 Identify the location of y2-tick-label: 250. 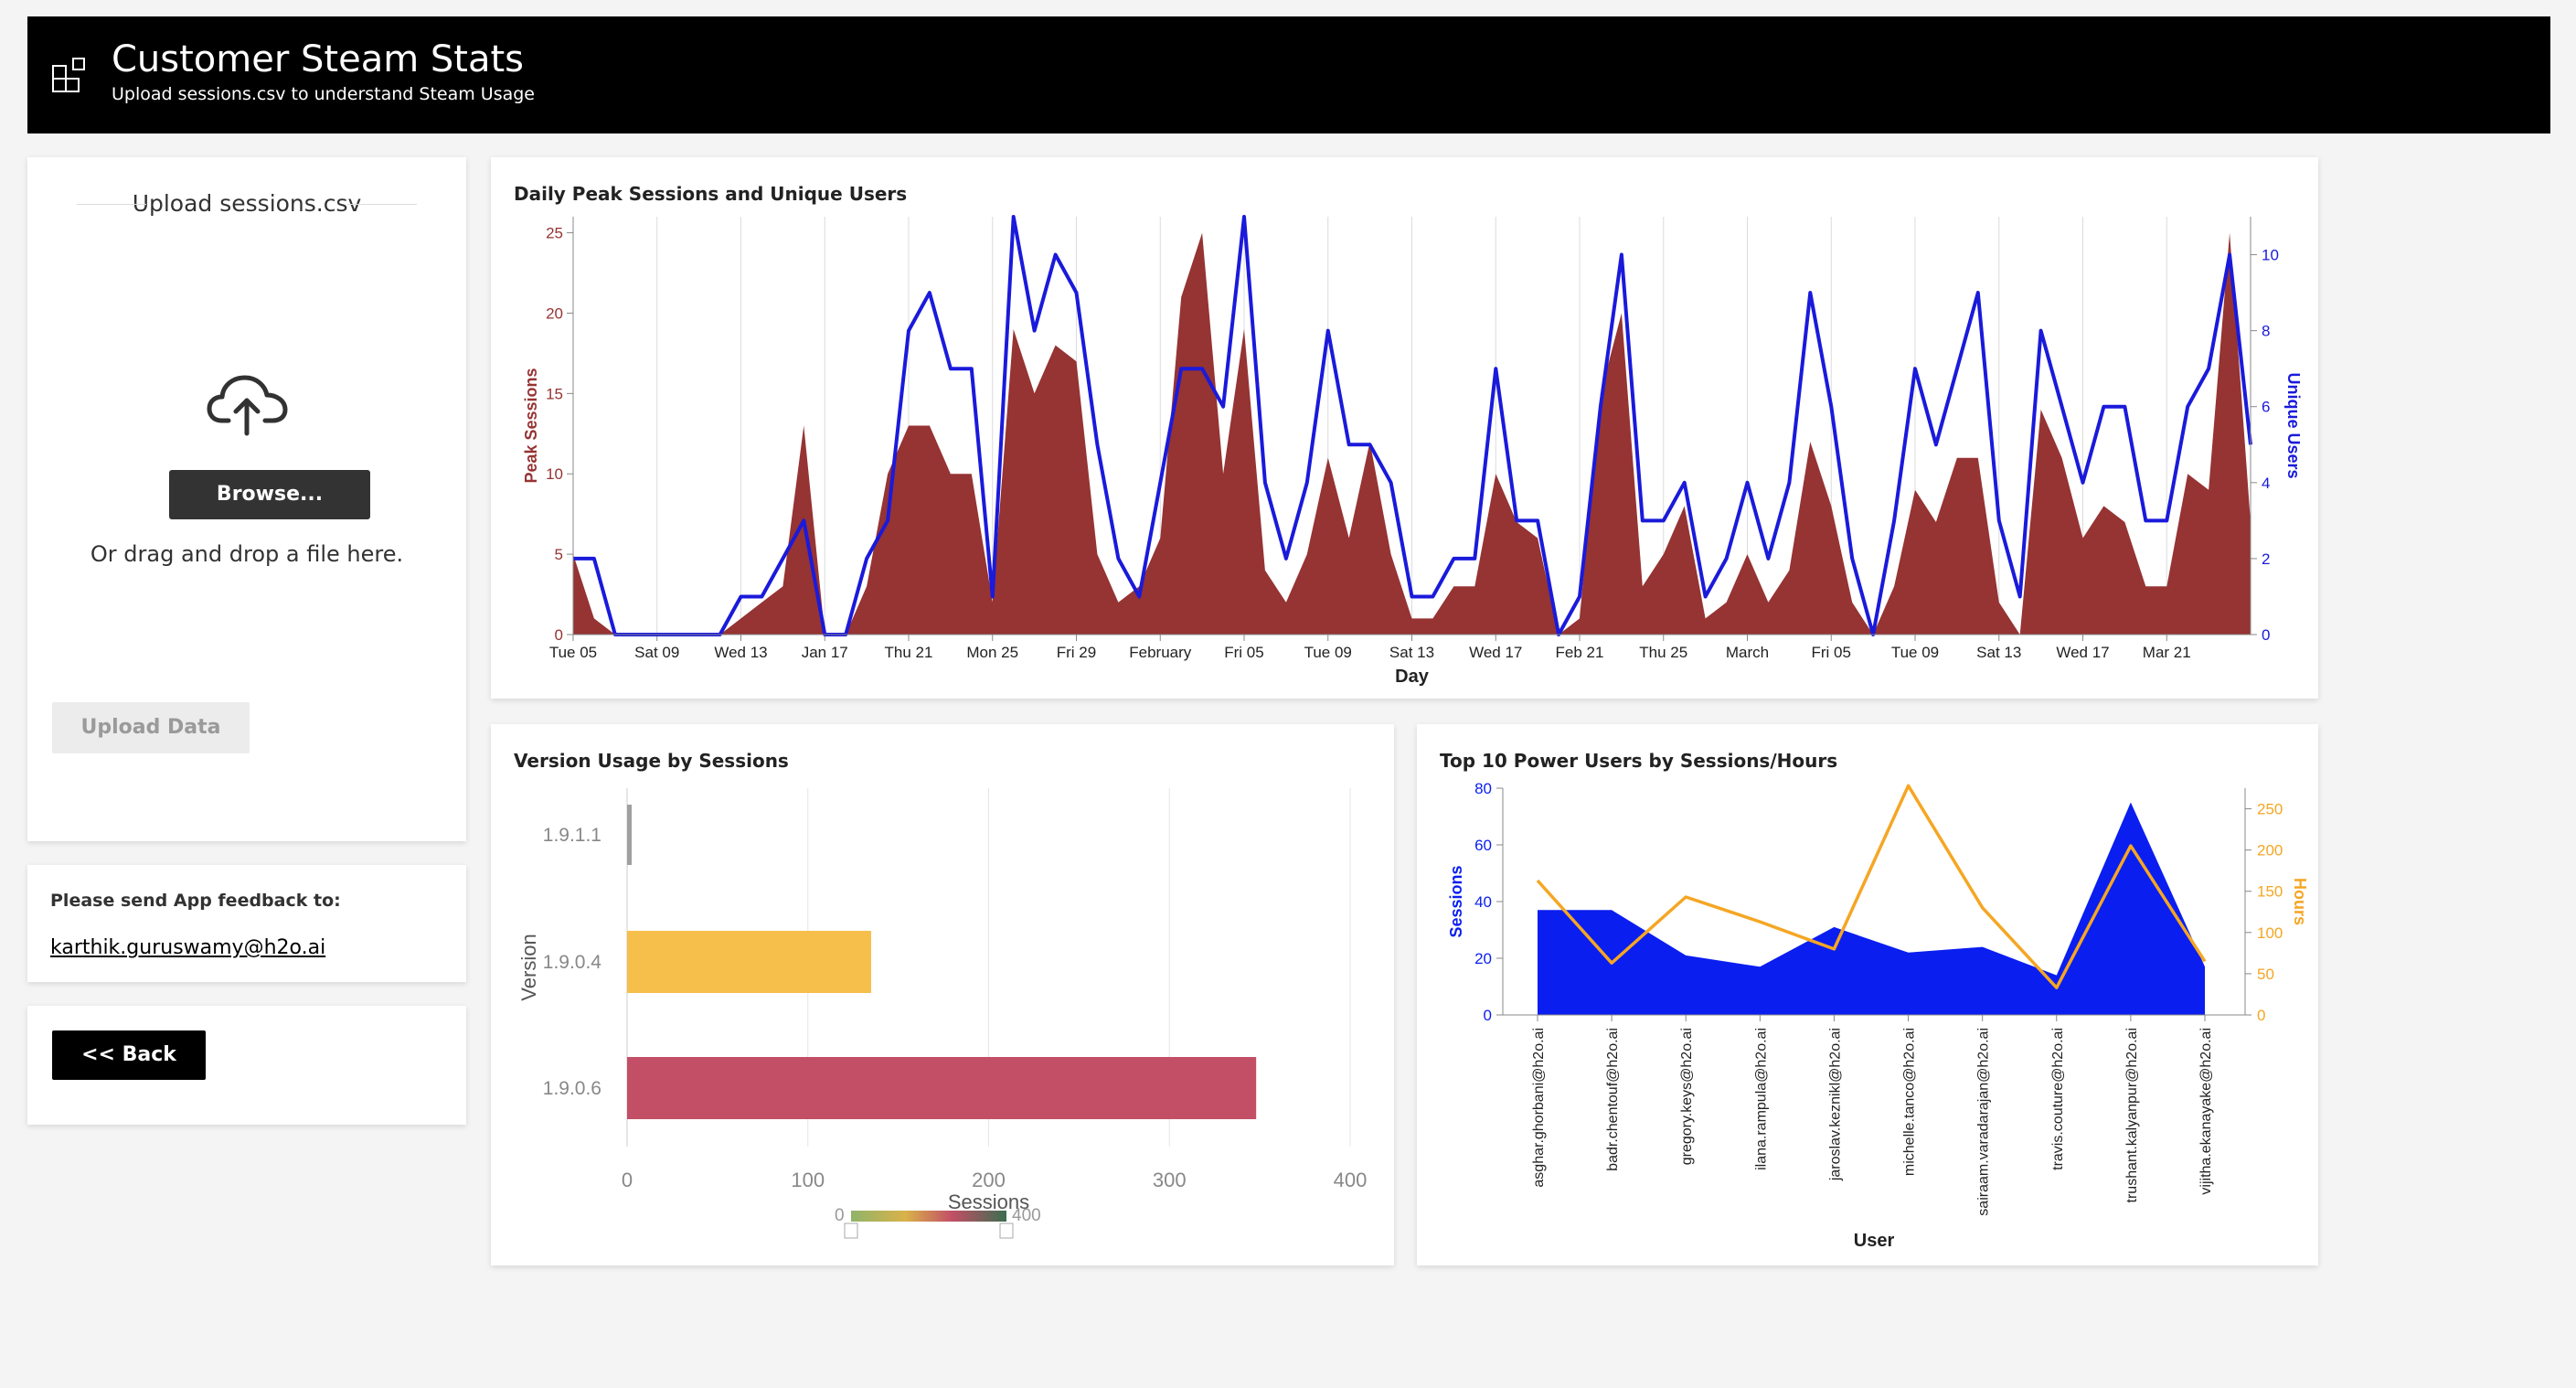
(2270, 809).